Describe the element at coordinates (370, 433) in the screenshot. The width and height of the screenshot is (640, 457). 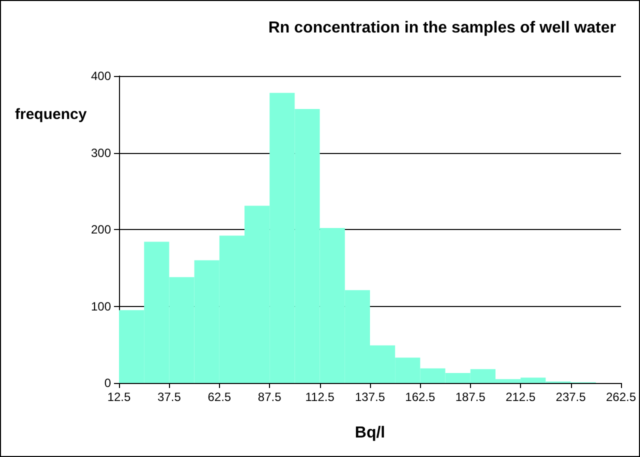
I see `x-axis-title: Bq/l` at that location.